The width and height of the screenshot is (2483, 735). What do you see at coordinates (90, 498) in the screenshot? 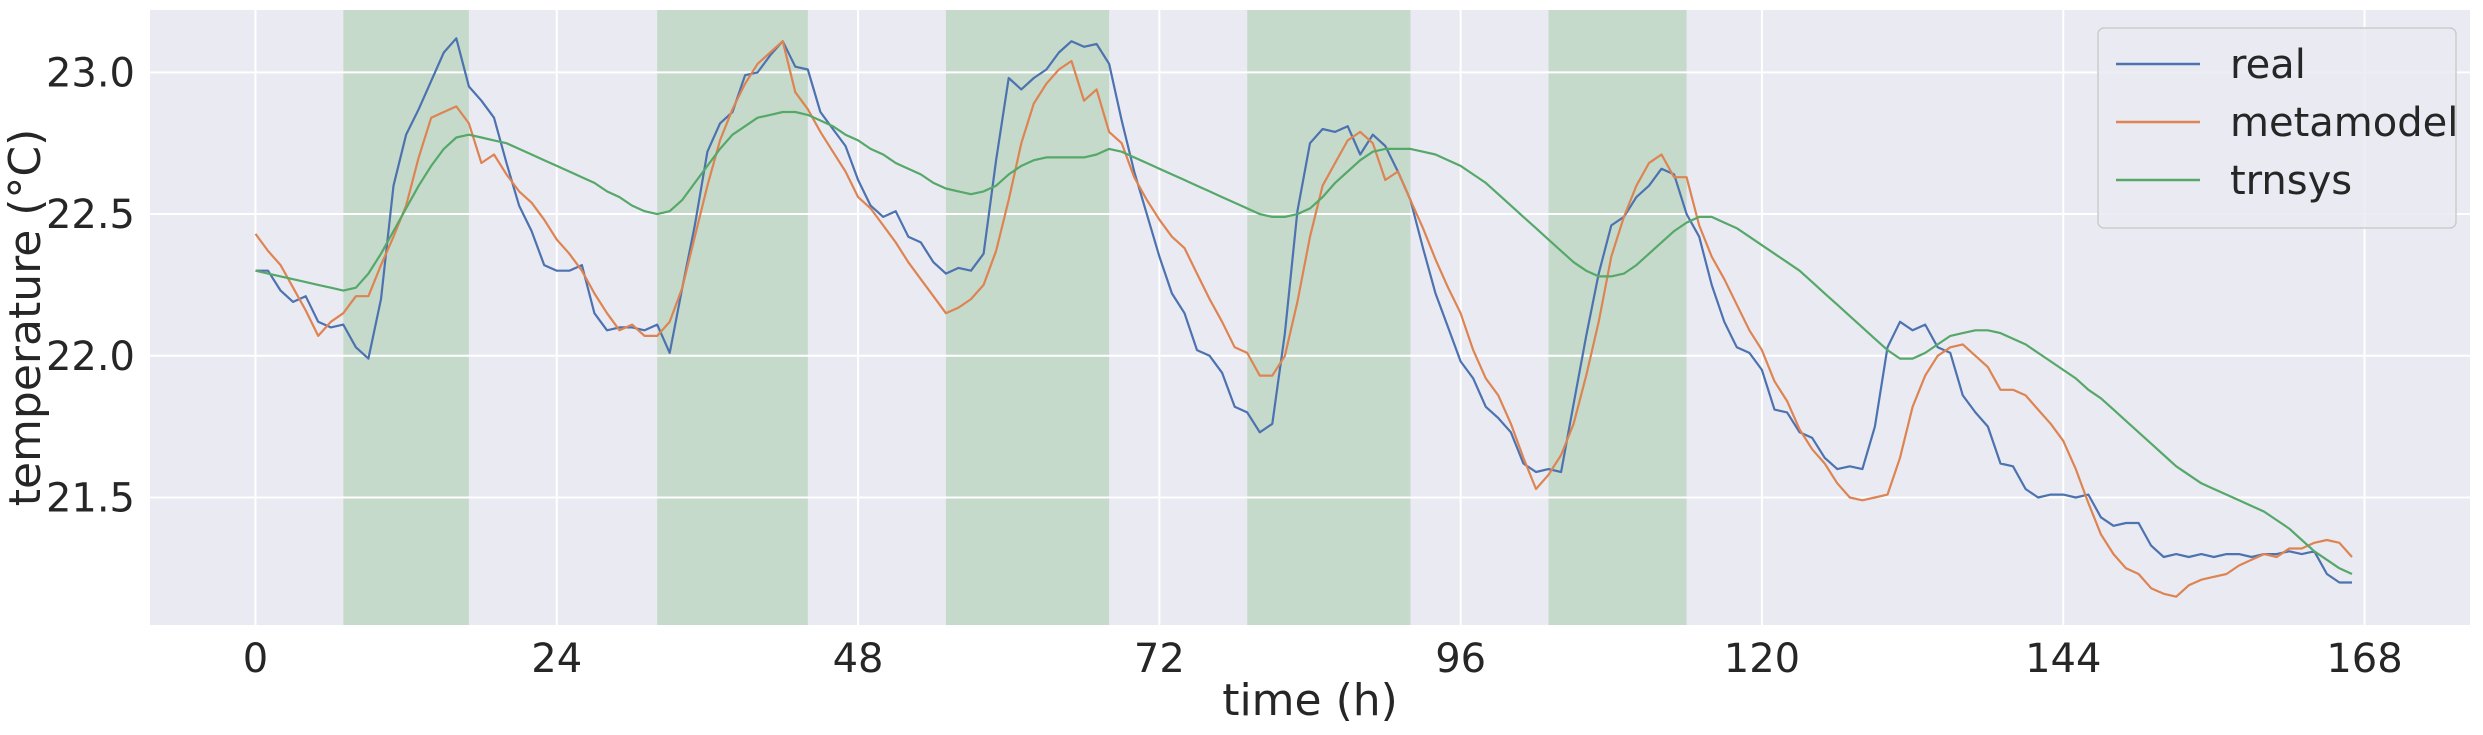
I see `y-tick-label: 21.5` at bounding box center [90, 498].